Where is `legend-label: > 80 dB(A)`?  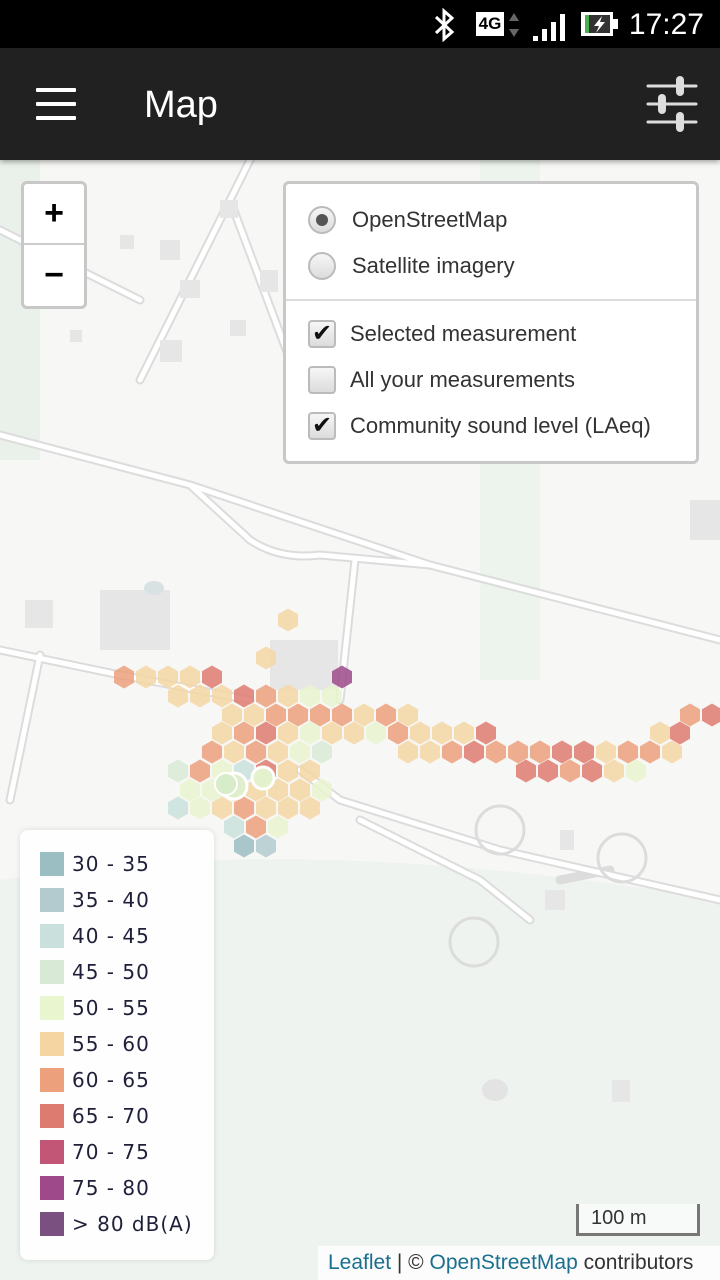 legend-label: > 80 dB(A) is located at coordinates (132, 1224).